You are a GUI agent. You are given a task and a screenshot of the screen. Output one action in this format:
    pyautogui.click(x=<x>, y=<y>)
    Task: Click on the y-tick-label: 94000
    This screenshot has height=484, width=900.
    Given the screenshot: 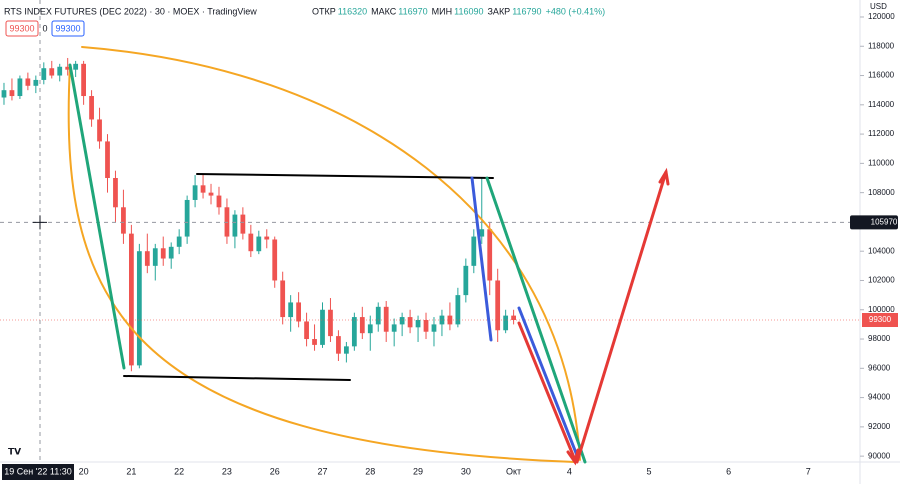 What is the action you would take?
    pyautogui.click(x=879, y=397)
    